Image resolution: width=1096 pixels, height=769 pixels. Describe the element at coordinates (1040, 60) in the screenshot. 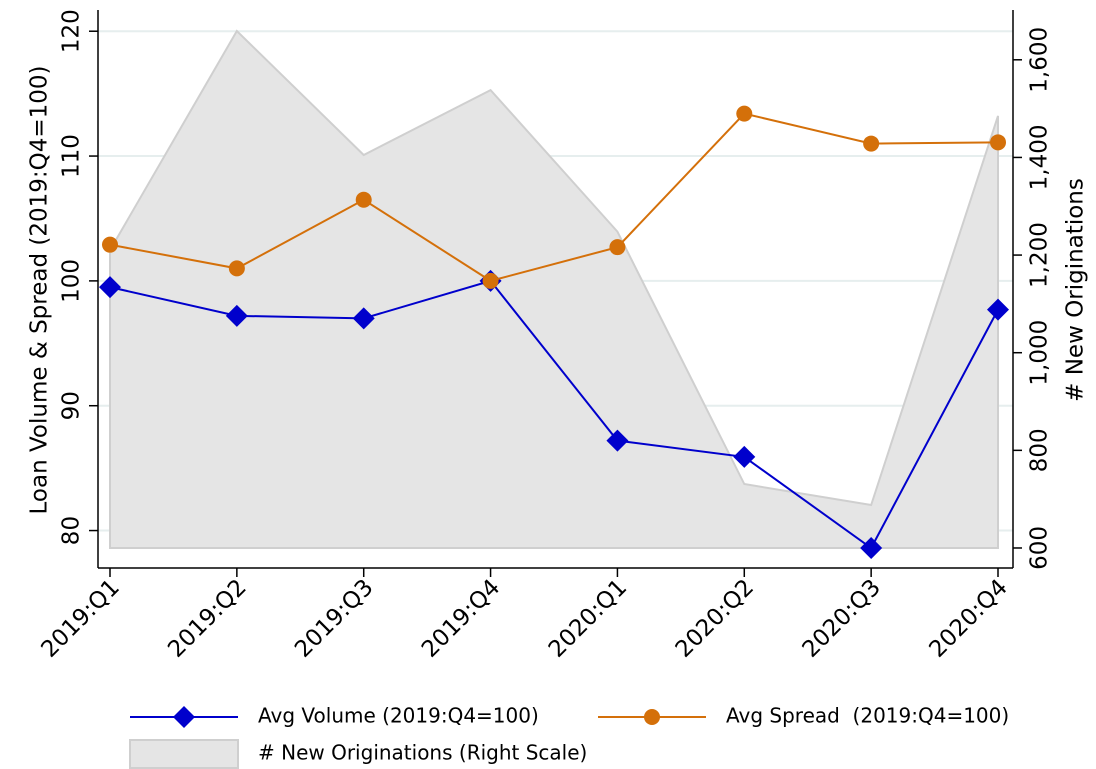

I see `y2-tick-label: 1,600` at that location.